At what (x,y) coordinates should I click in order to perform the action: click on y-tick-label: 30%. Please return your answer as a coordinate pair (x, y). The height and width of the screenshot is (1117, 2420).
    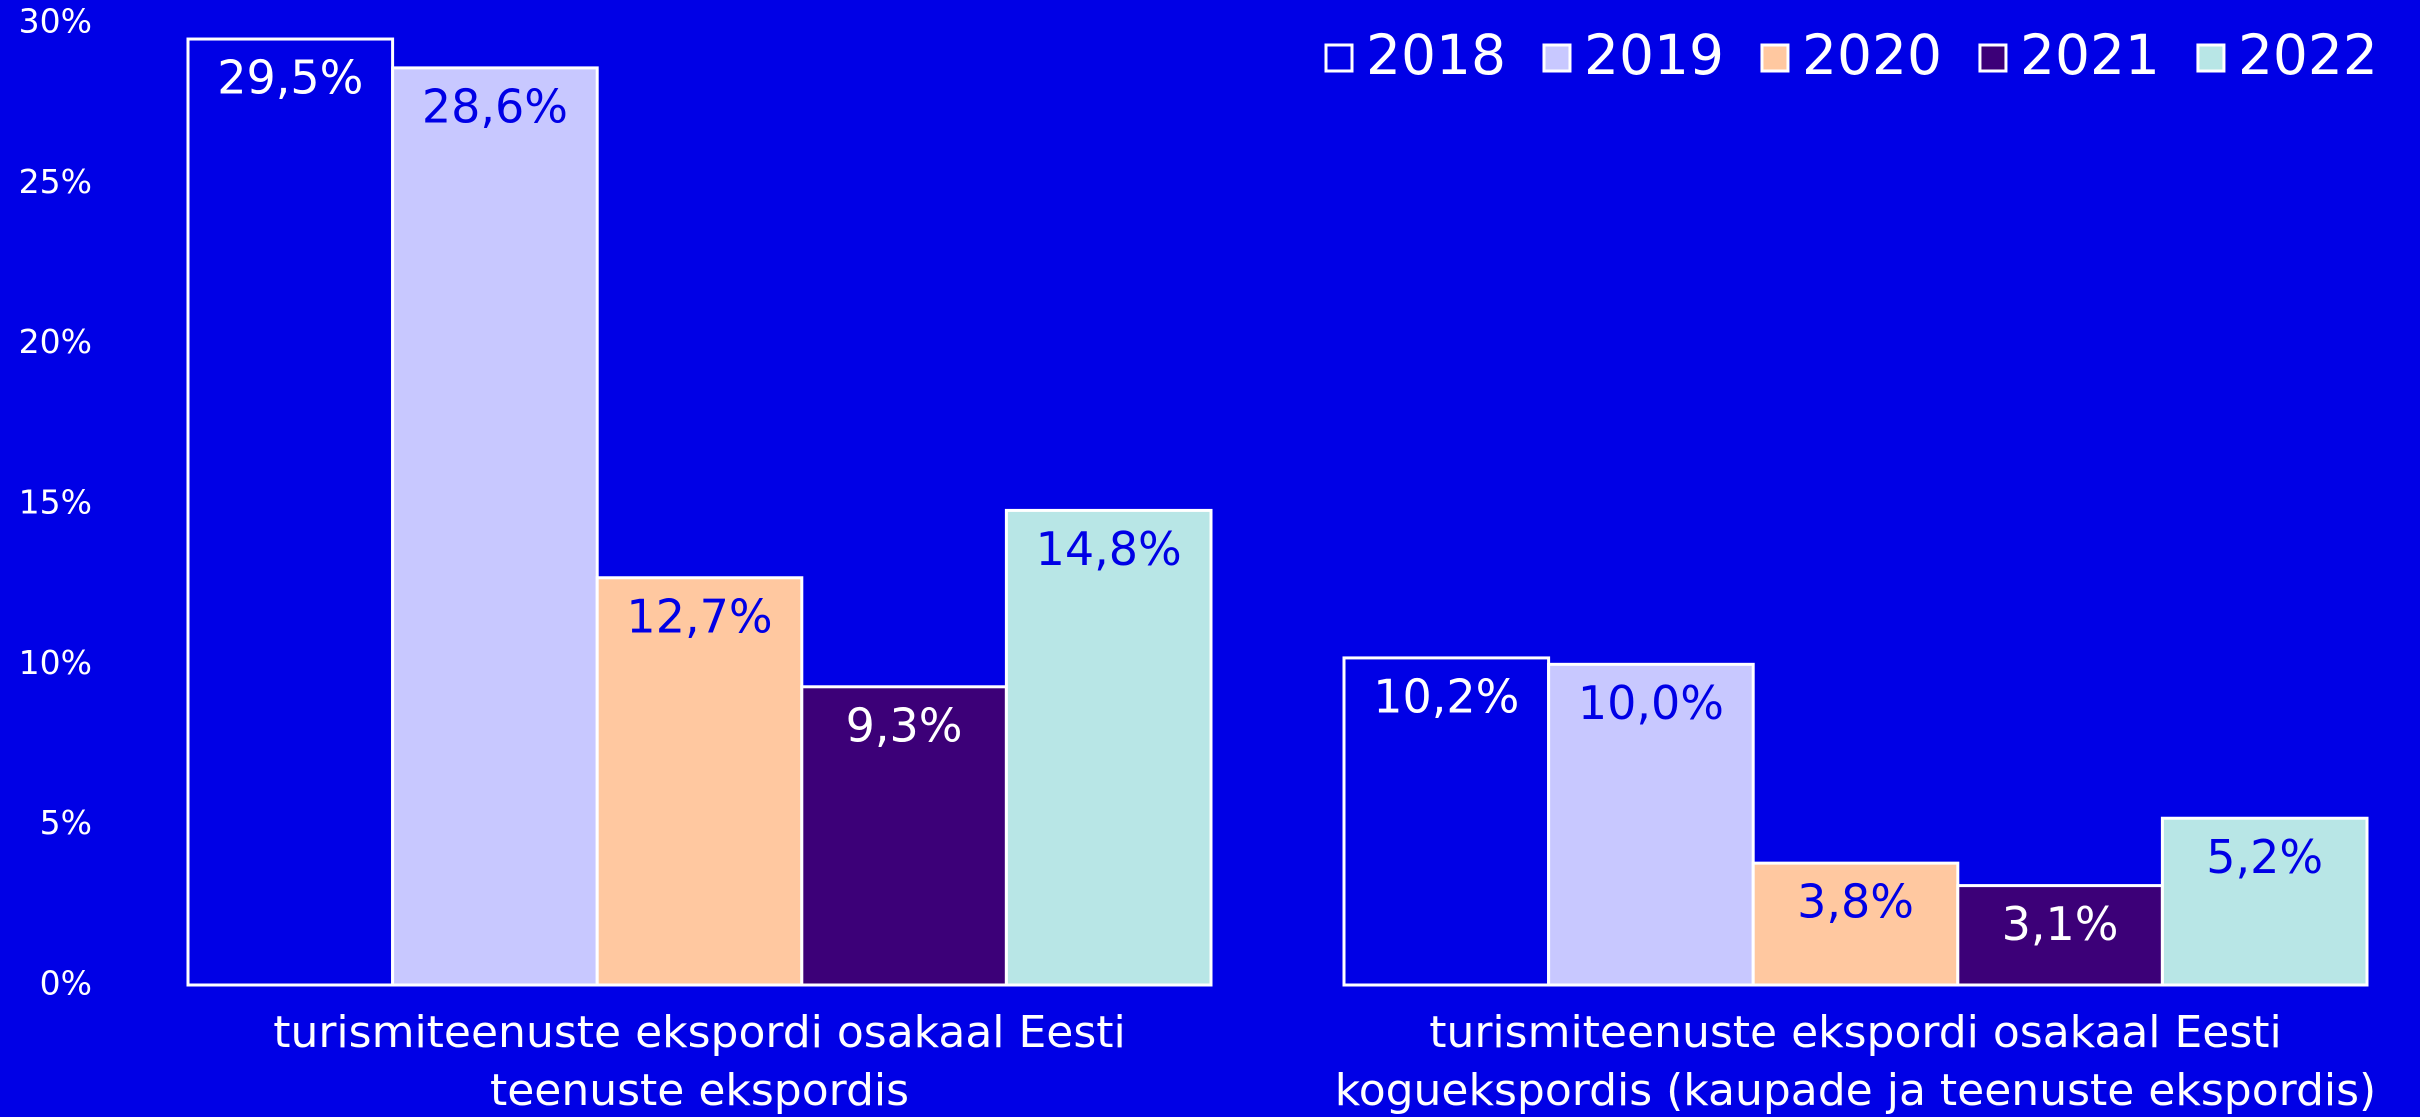
    Looking at the image, I should click on (55, 21).